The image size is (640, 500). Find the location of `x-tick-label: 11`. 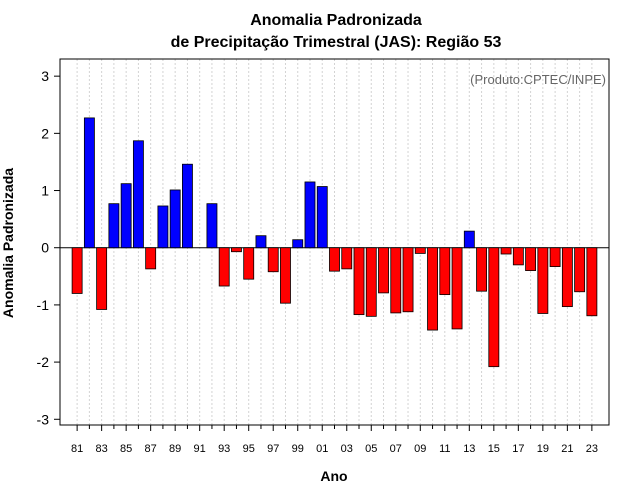

x-tick-label: 11 is located at coordinates (444, 449).